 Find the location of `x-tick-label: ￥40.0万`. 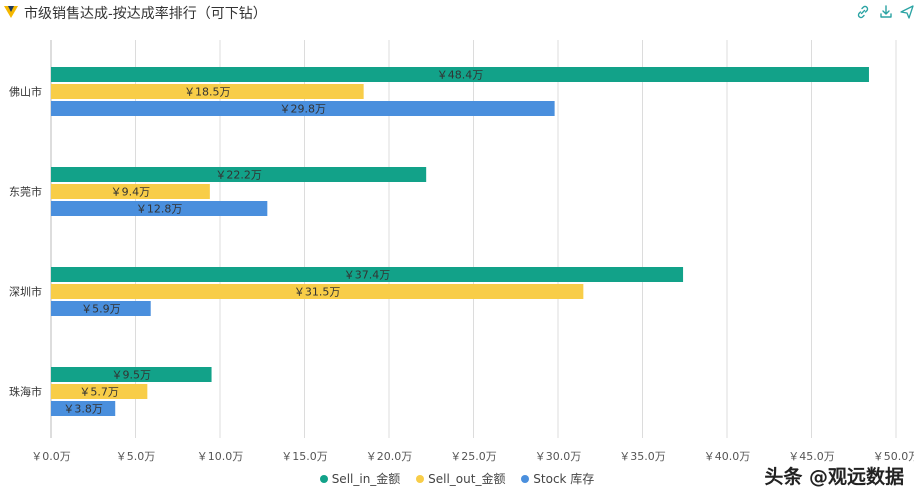

x-tick-label: ￥40.0万 is located at coordinates (727, 456).